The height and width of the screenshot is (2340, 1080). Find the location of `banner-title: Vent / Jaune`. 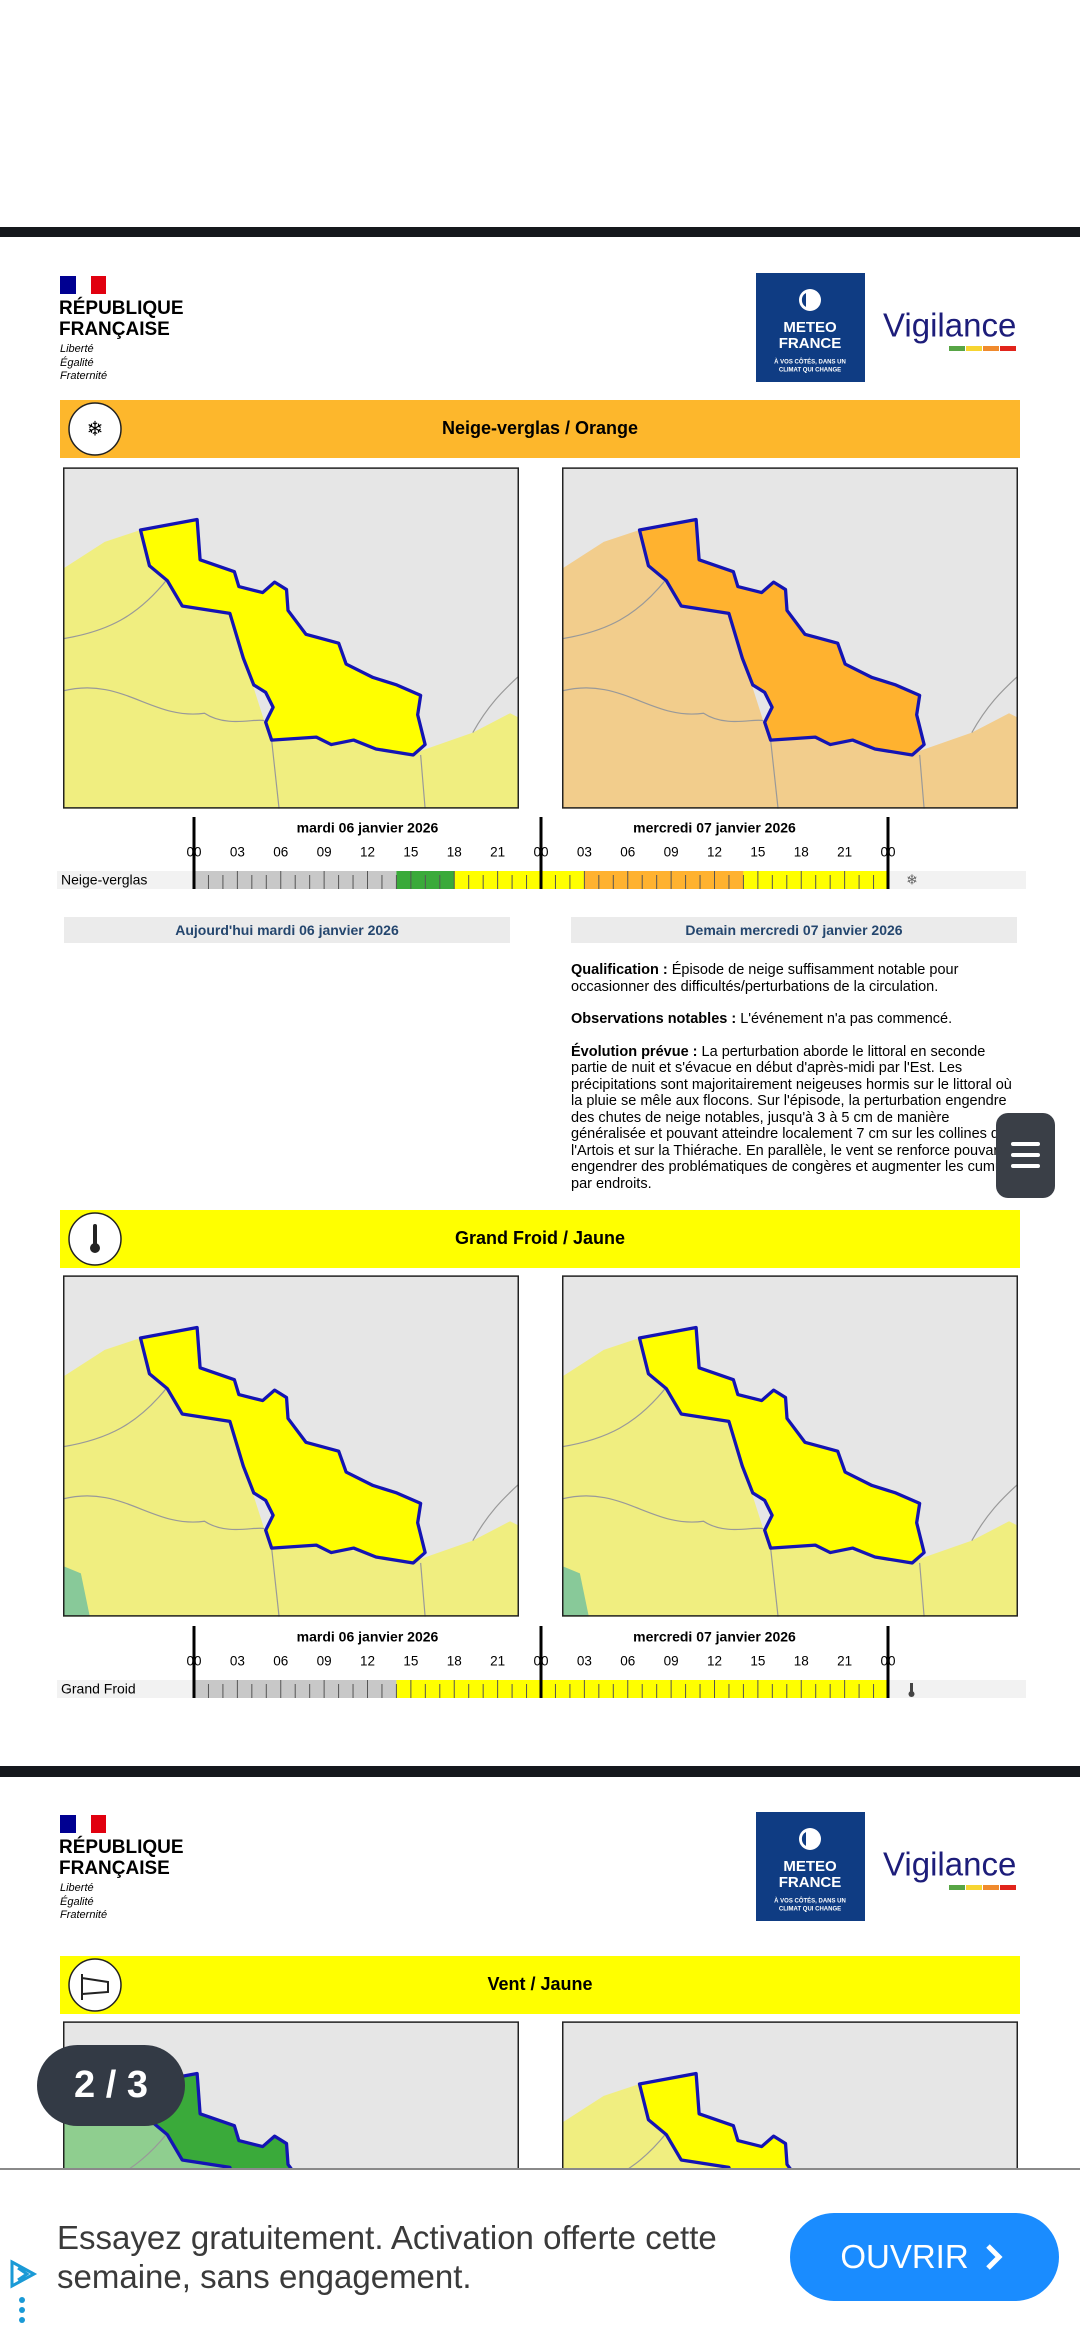

banner-title: Vent / Jaune is located at coordinates (539, 1984).